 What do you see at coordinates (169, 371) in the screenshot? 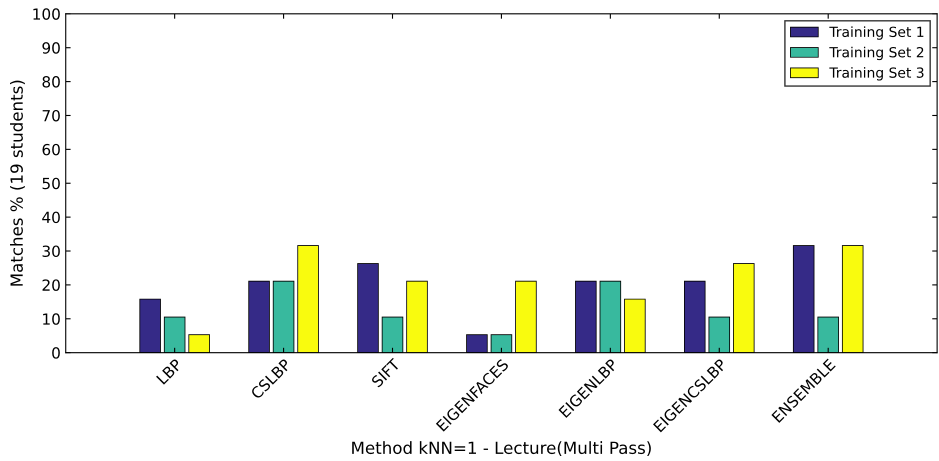
I see `x-tick-label: LBP` at bounding box center [169, 371].